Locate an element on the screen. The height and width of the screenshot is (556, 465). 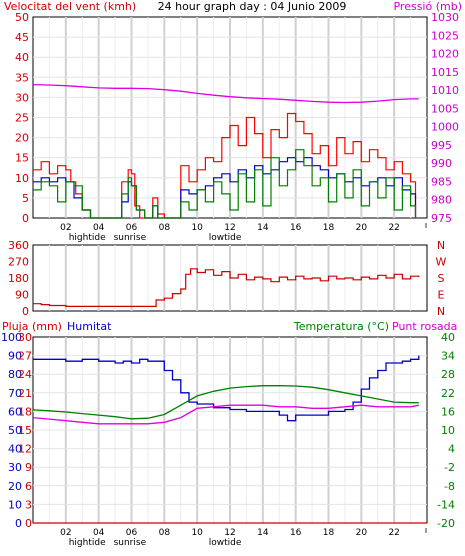
temp-y-tick-22: 22 is located at coordinates (448, 393).